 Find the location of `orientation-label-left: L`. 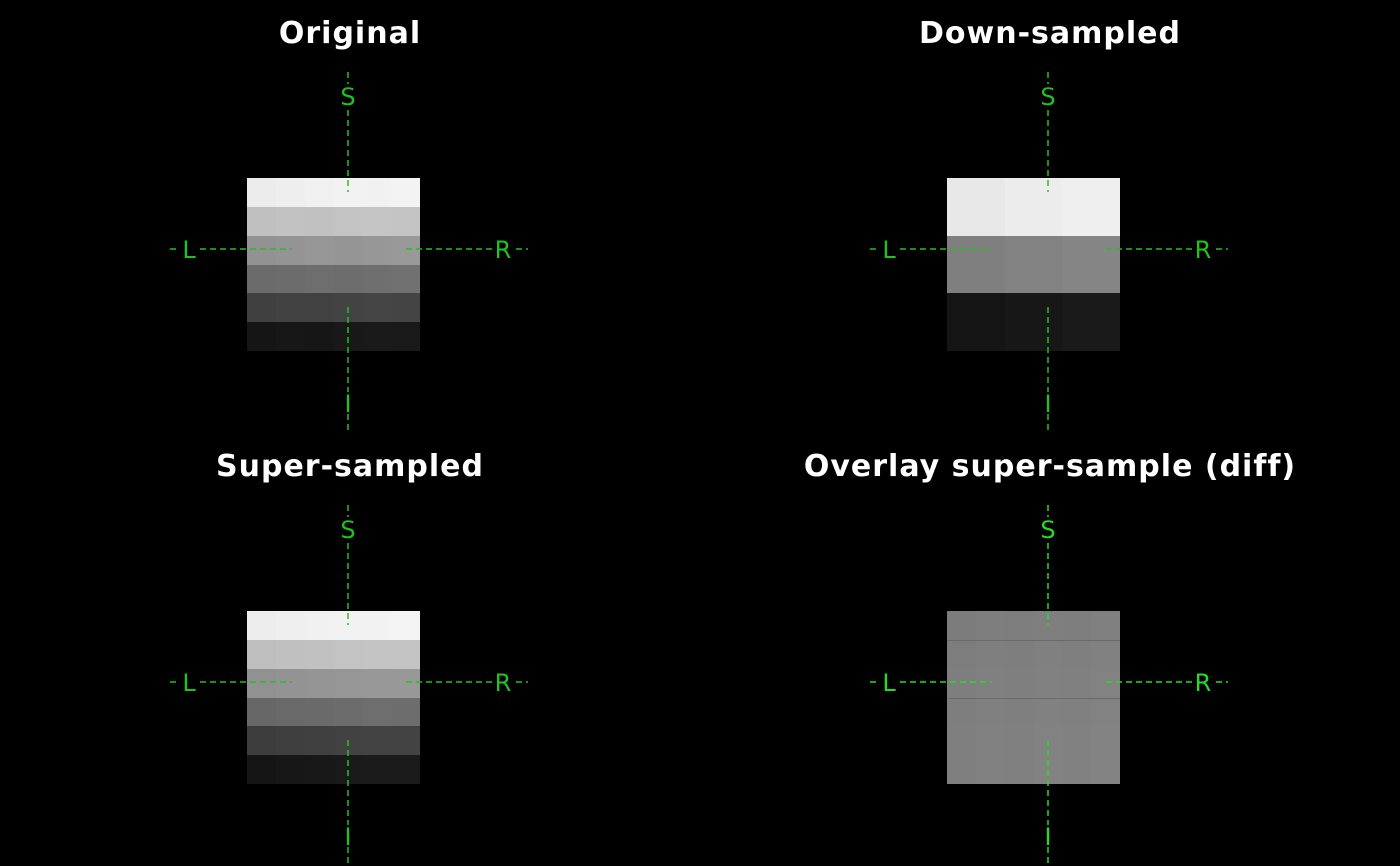

orientation-label-left: L is located at coordinates (189, 683).